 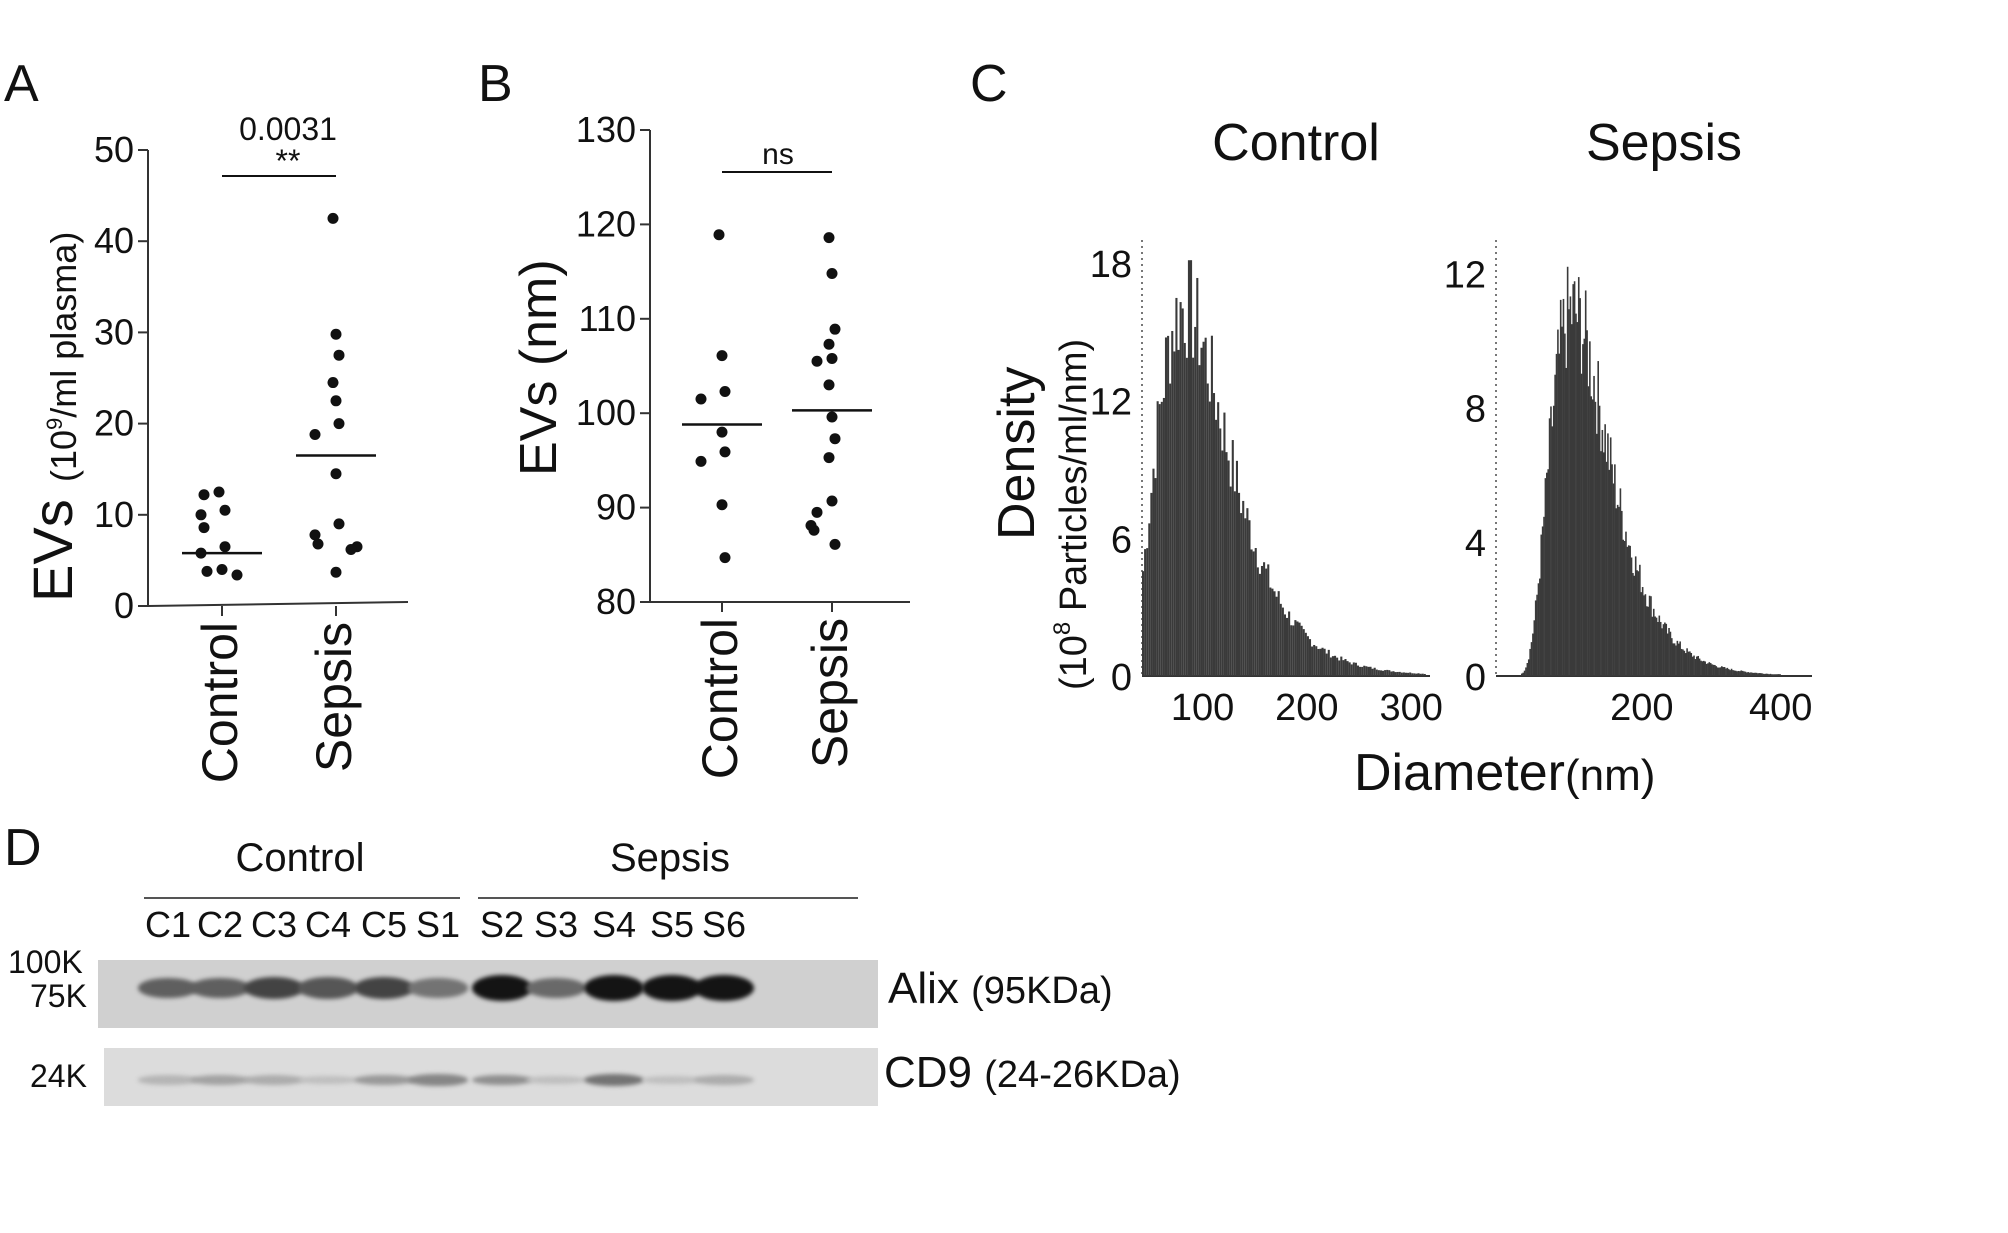 I want to click on blot-group-sepsis: Sepsis, so click(x=670, y=858).